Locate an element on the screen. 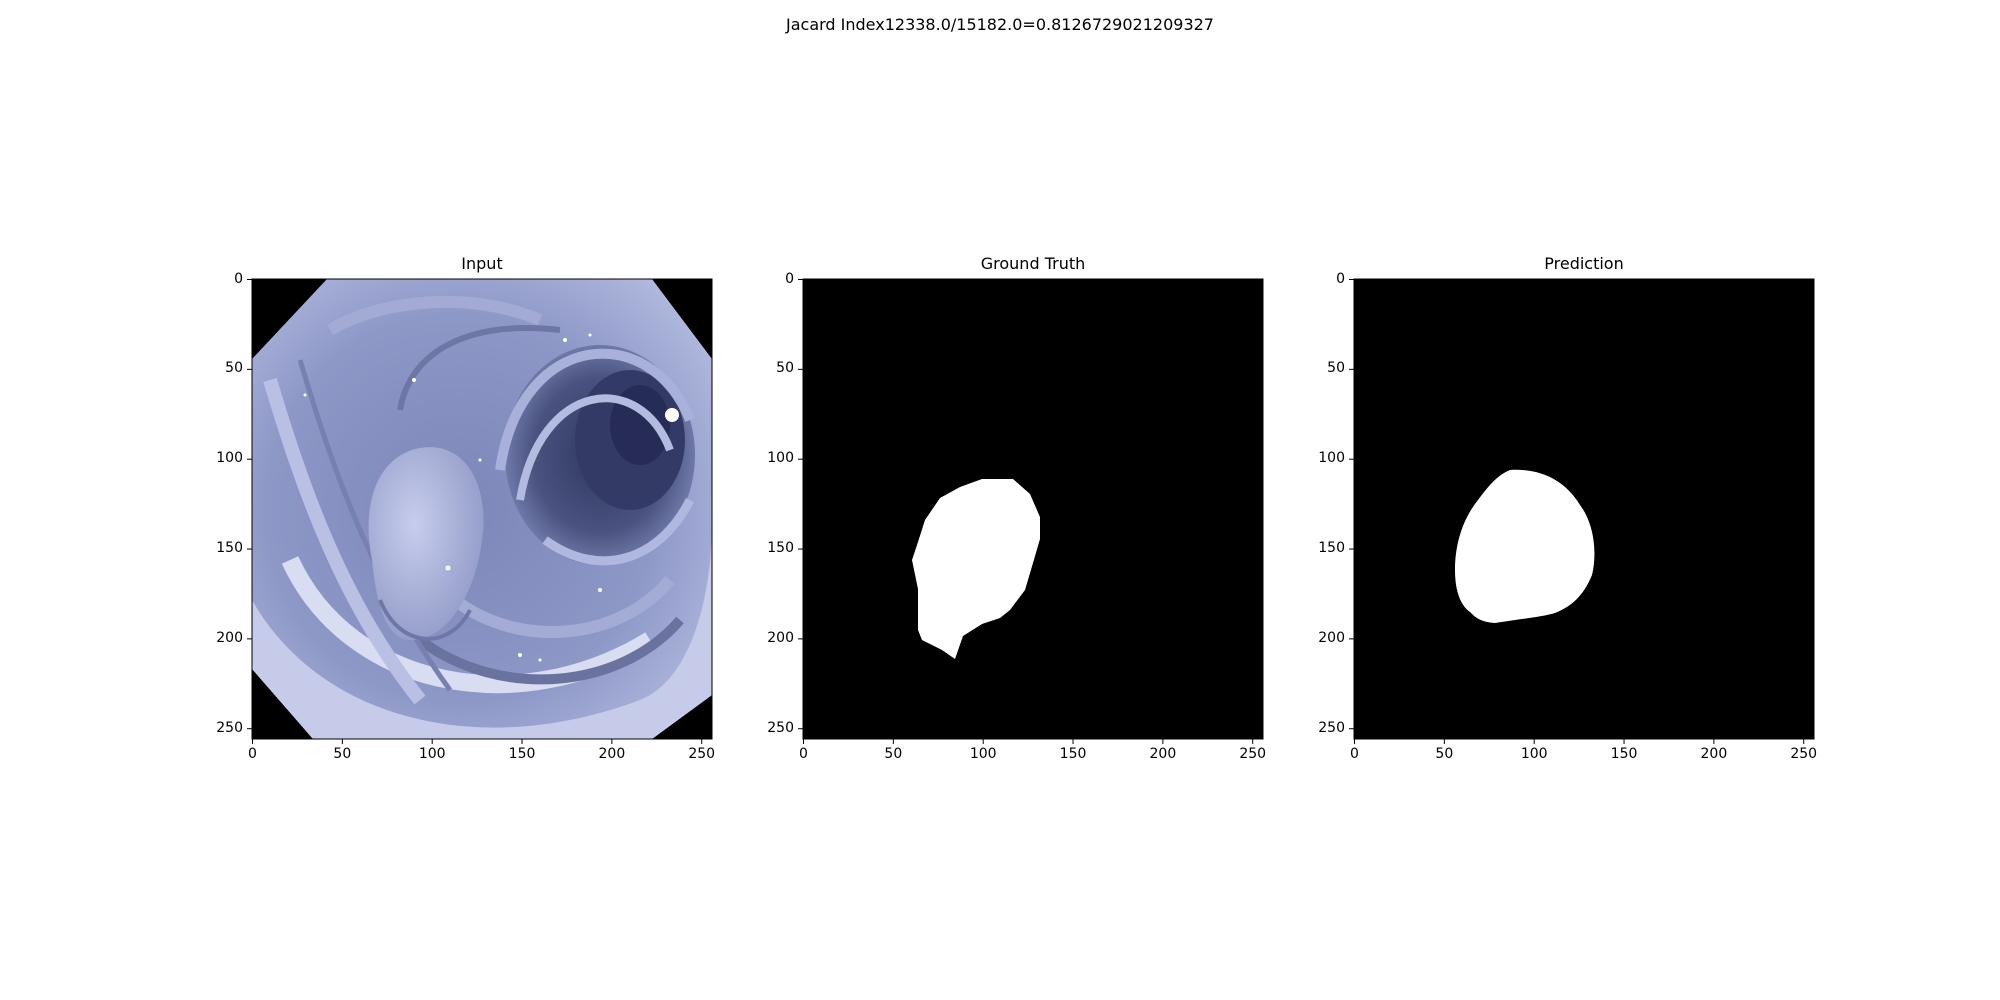 This screenshot has height=1000, width=2000. panel-title-ground-truth: Ground Truth is located at coordinates (1033, 263).